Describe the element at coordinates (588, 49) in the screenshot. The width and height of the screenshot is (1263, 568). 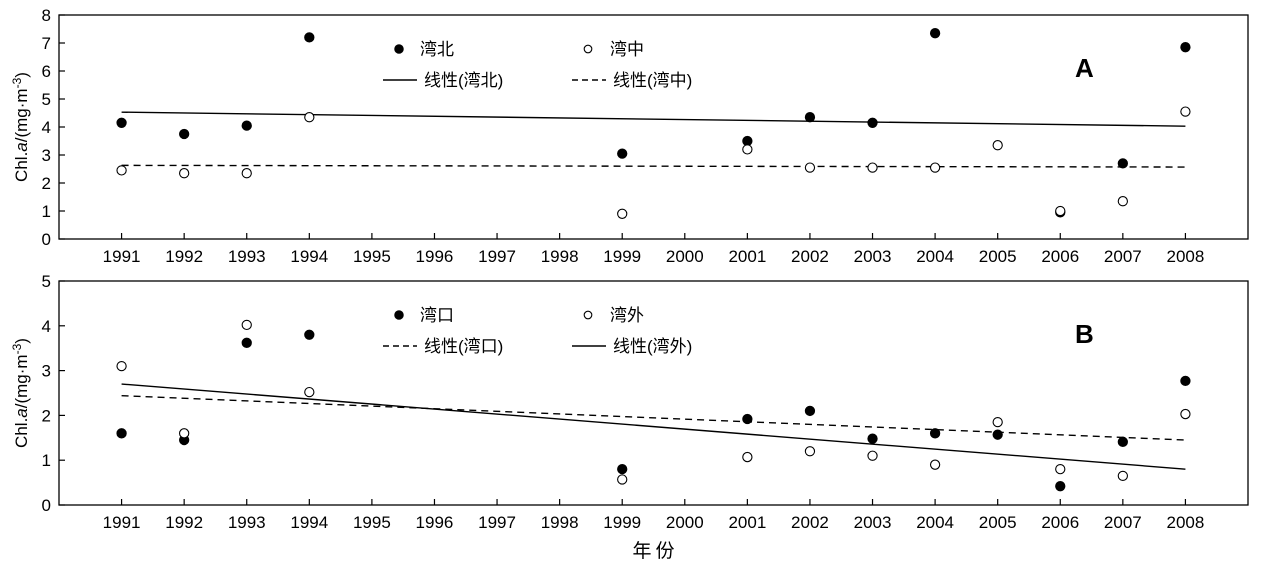
I see `legend-marker-open` at that location.